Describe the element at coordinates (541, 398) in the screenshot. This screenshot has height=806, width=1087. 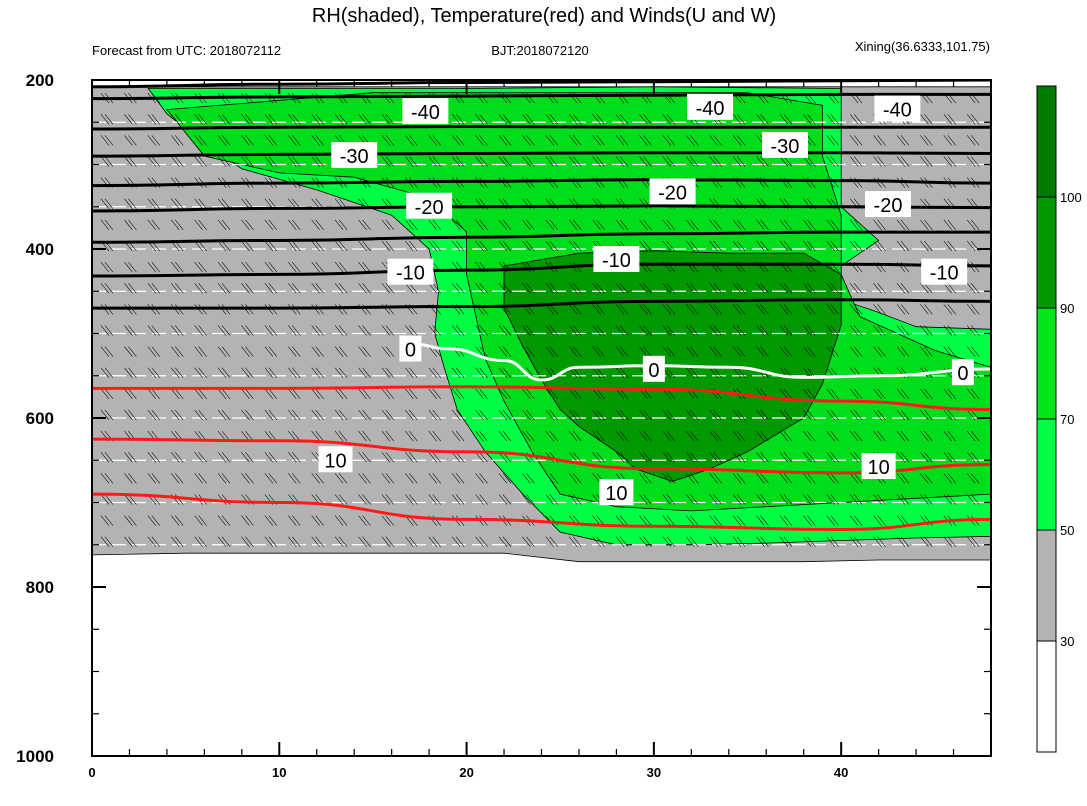
I see `isotherm-red` at that location.